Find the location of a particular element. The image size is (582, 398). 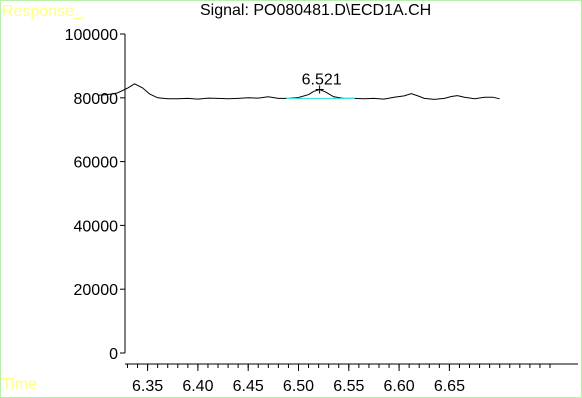

y-tick-label: 60000 is located at coordinates (96, 163).